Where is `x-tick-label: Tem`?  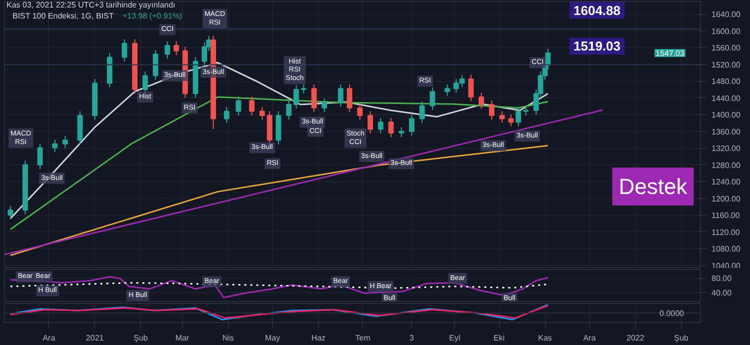
x-tick-label: Tem is located at coordinates (363, 338).